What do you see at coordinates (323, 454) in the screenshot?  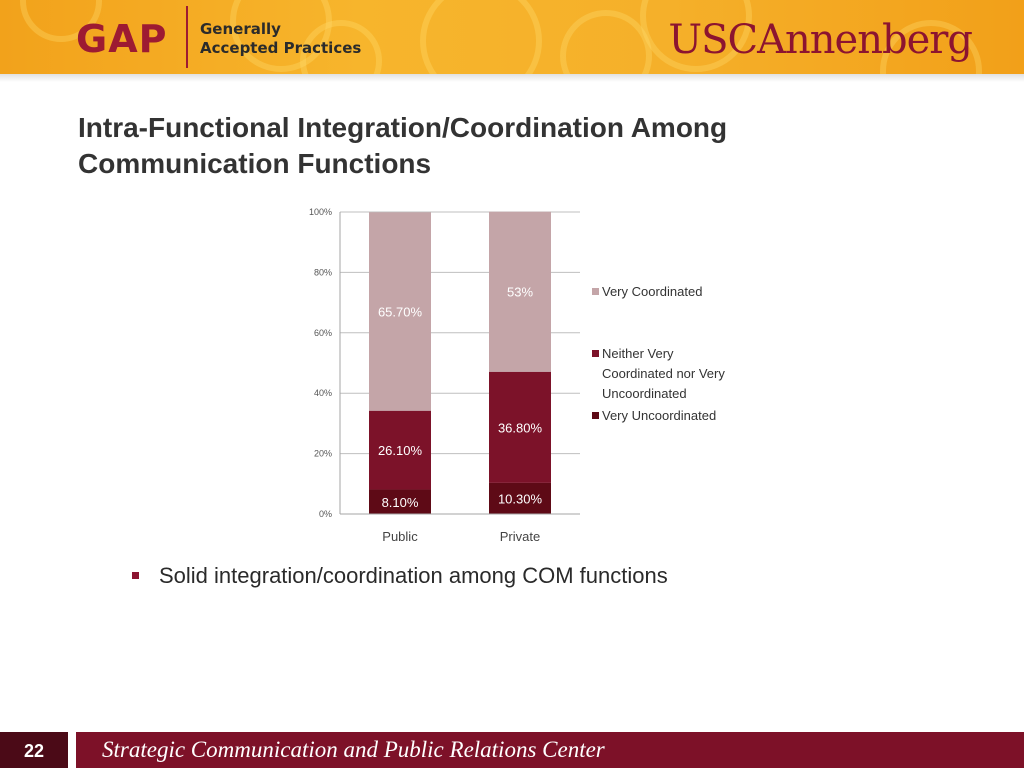 I see `y-tick-label: 20%` at bounding box center [323, 454].